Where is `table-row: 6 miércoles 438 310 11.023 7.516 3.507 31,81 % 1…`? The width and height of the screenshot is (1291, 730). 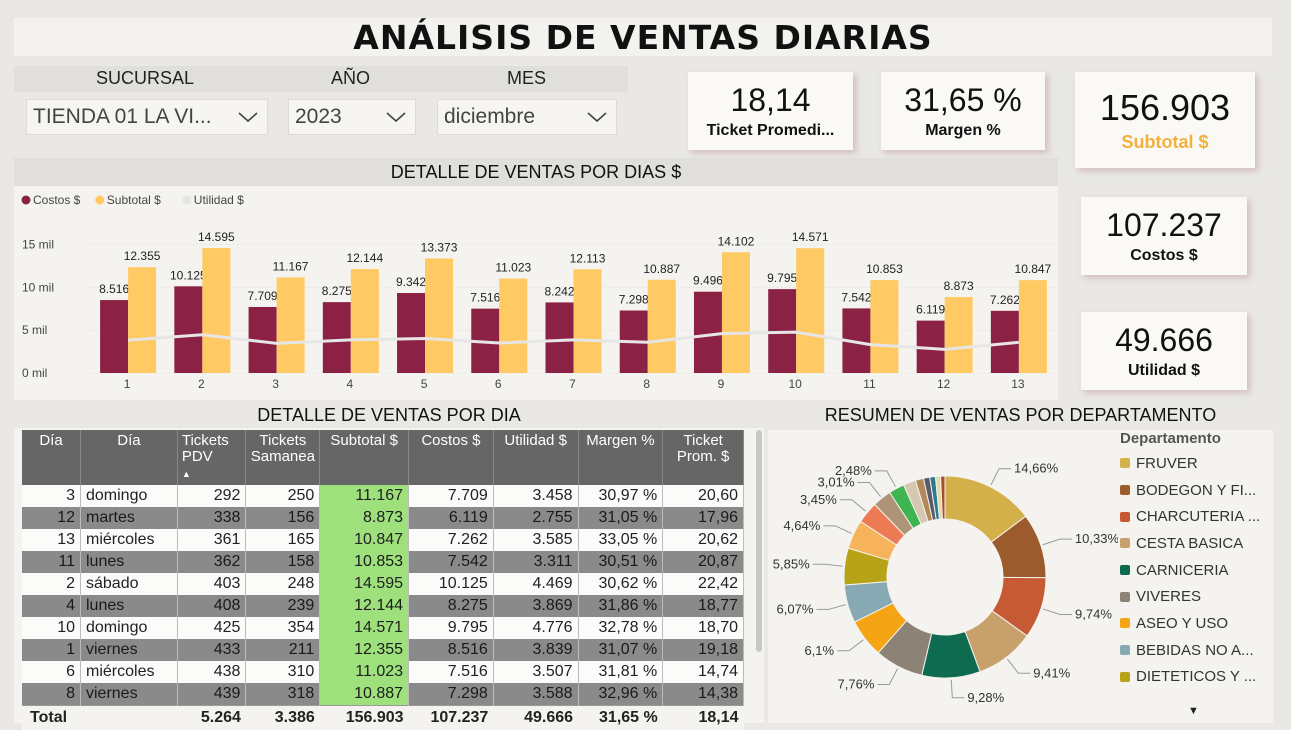 table-row: 6 miércoles 438 310 11.023 7.516 3.507 31,81 % 1… is located at coordinates (383, 672).